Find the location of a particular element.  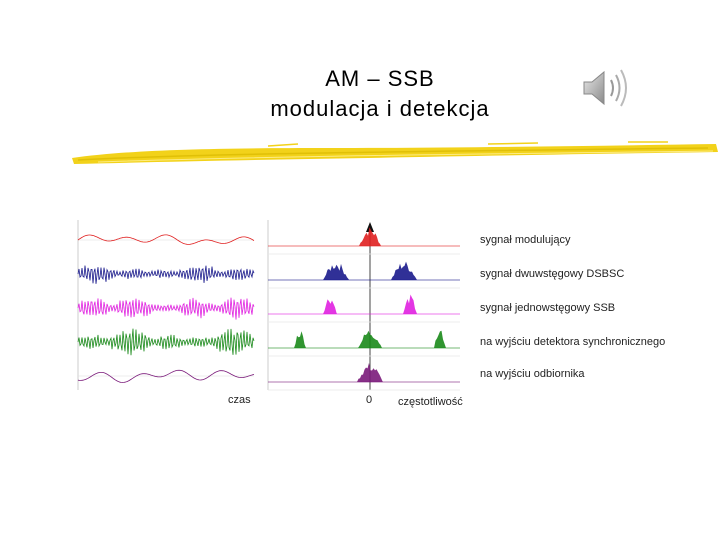

time-axis-label: czas is located at coordinates (239, 400).